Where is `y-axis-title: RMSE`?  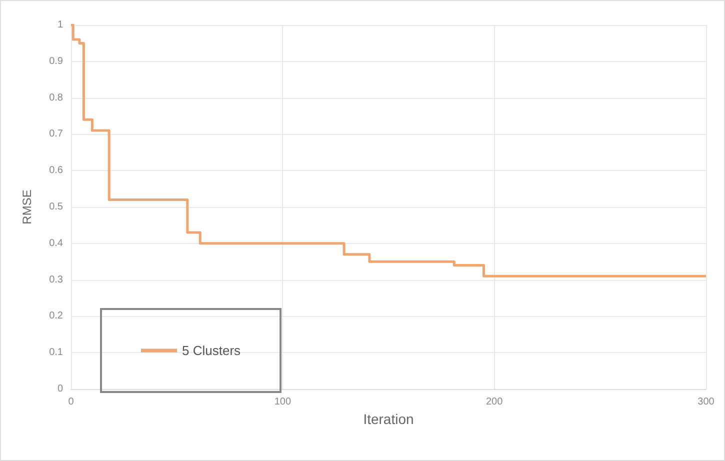 y-axis-title: RMSE is located at coordinates (27, 207).